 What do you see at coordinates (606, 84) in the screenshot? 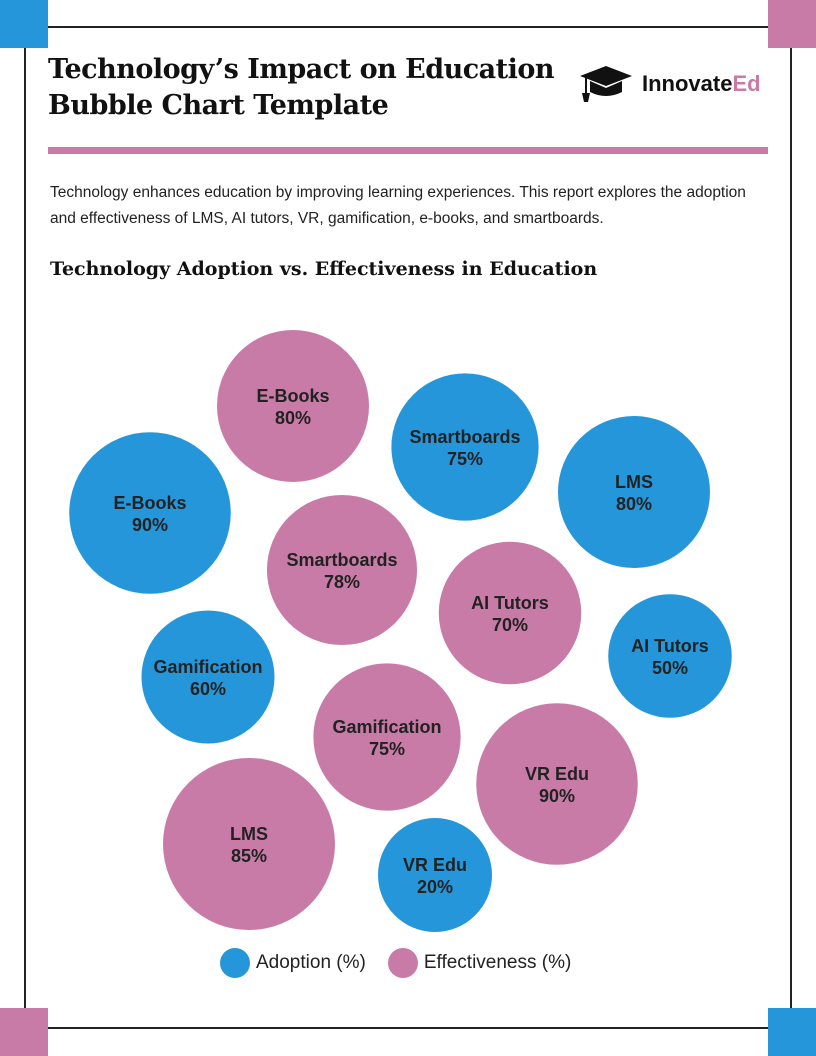
I see `graduation-cap-icon` at bounding box center [606, 84].